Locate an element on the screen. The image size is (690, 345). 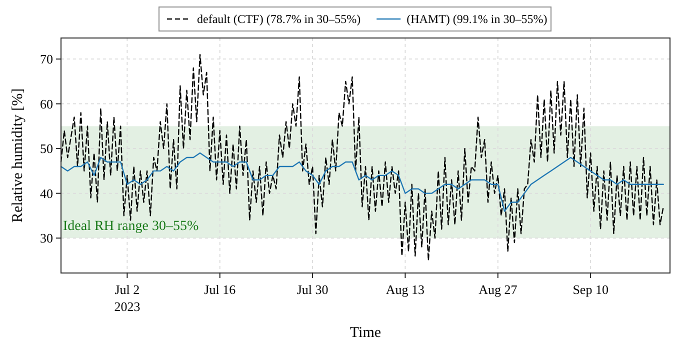
x-tick-label: Jul 16 is located at coordinates (220, 289).